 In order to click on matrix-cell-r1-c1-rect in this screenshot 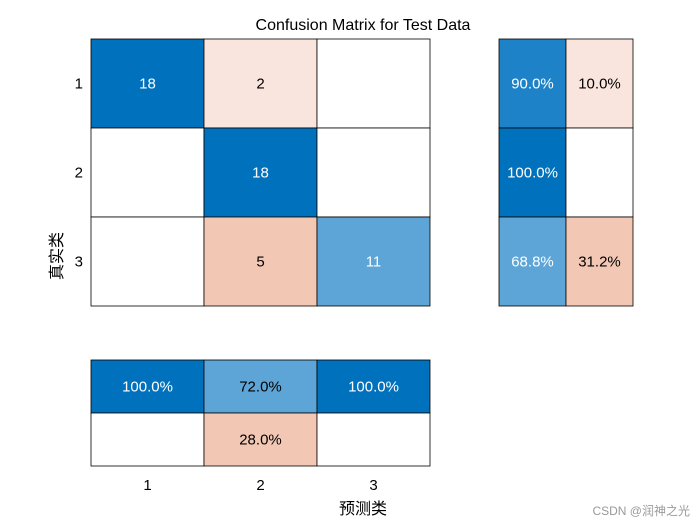, I will do `click(147, 83)`.